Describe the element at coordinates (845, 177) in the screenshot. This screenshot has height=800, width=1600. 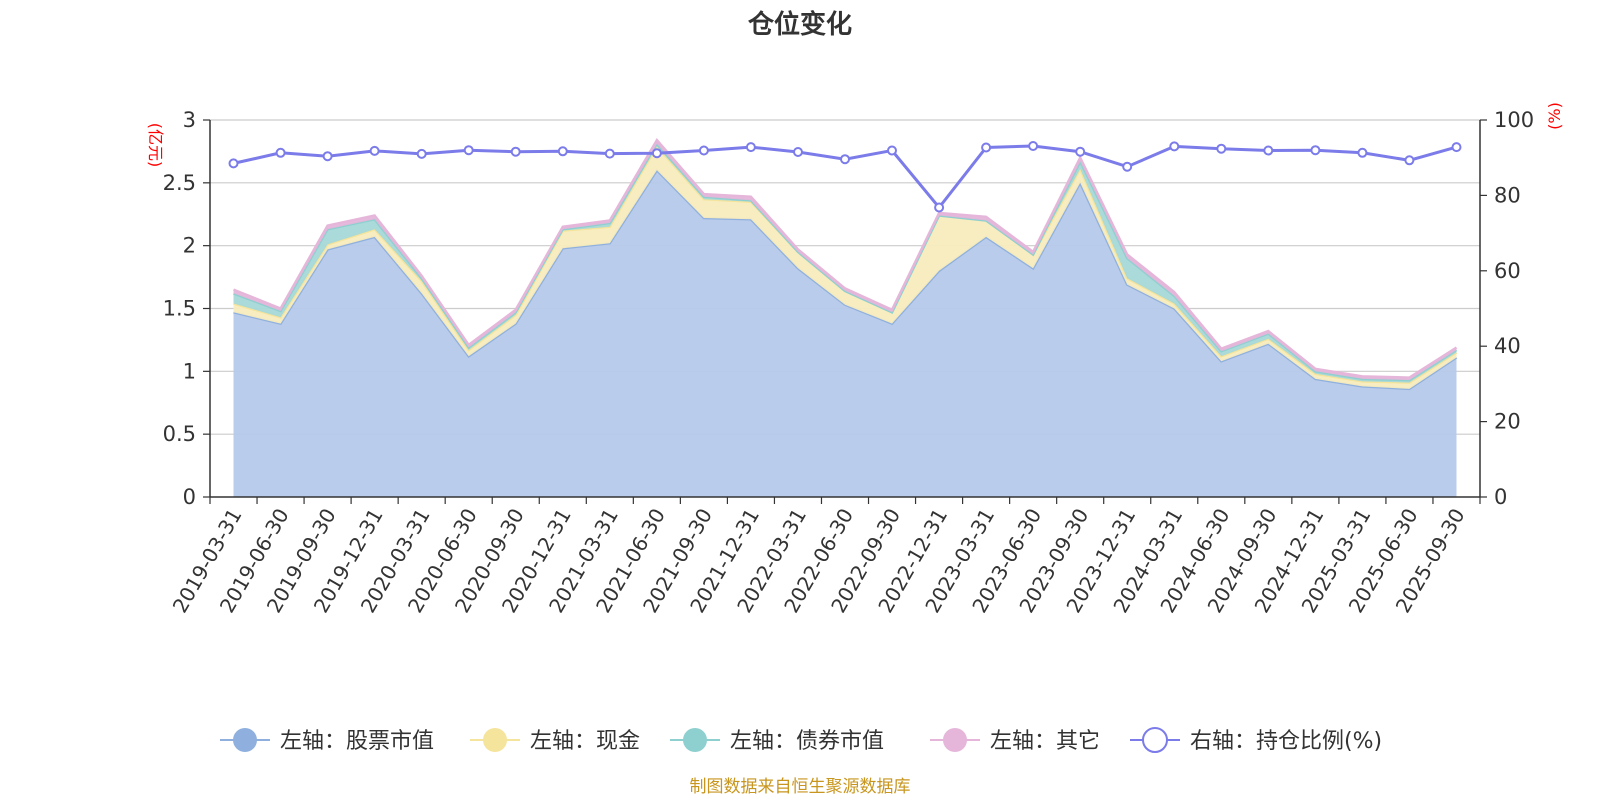
I see `ratio-line-series` at that location.